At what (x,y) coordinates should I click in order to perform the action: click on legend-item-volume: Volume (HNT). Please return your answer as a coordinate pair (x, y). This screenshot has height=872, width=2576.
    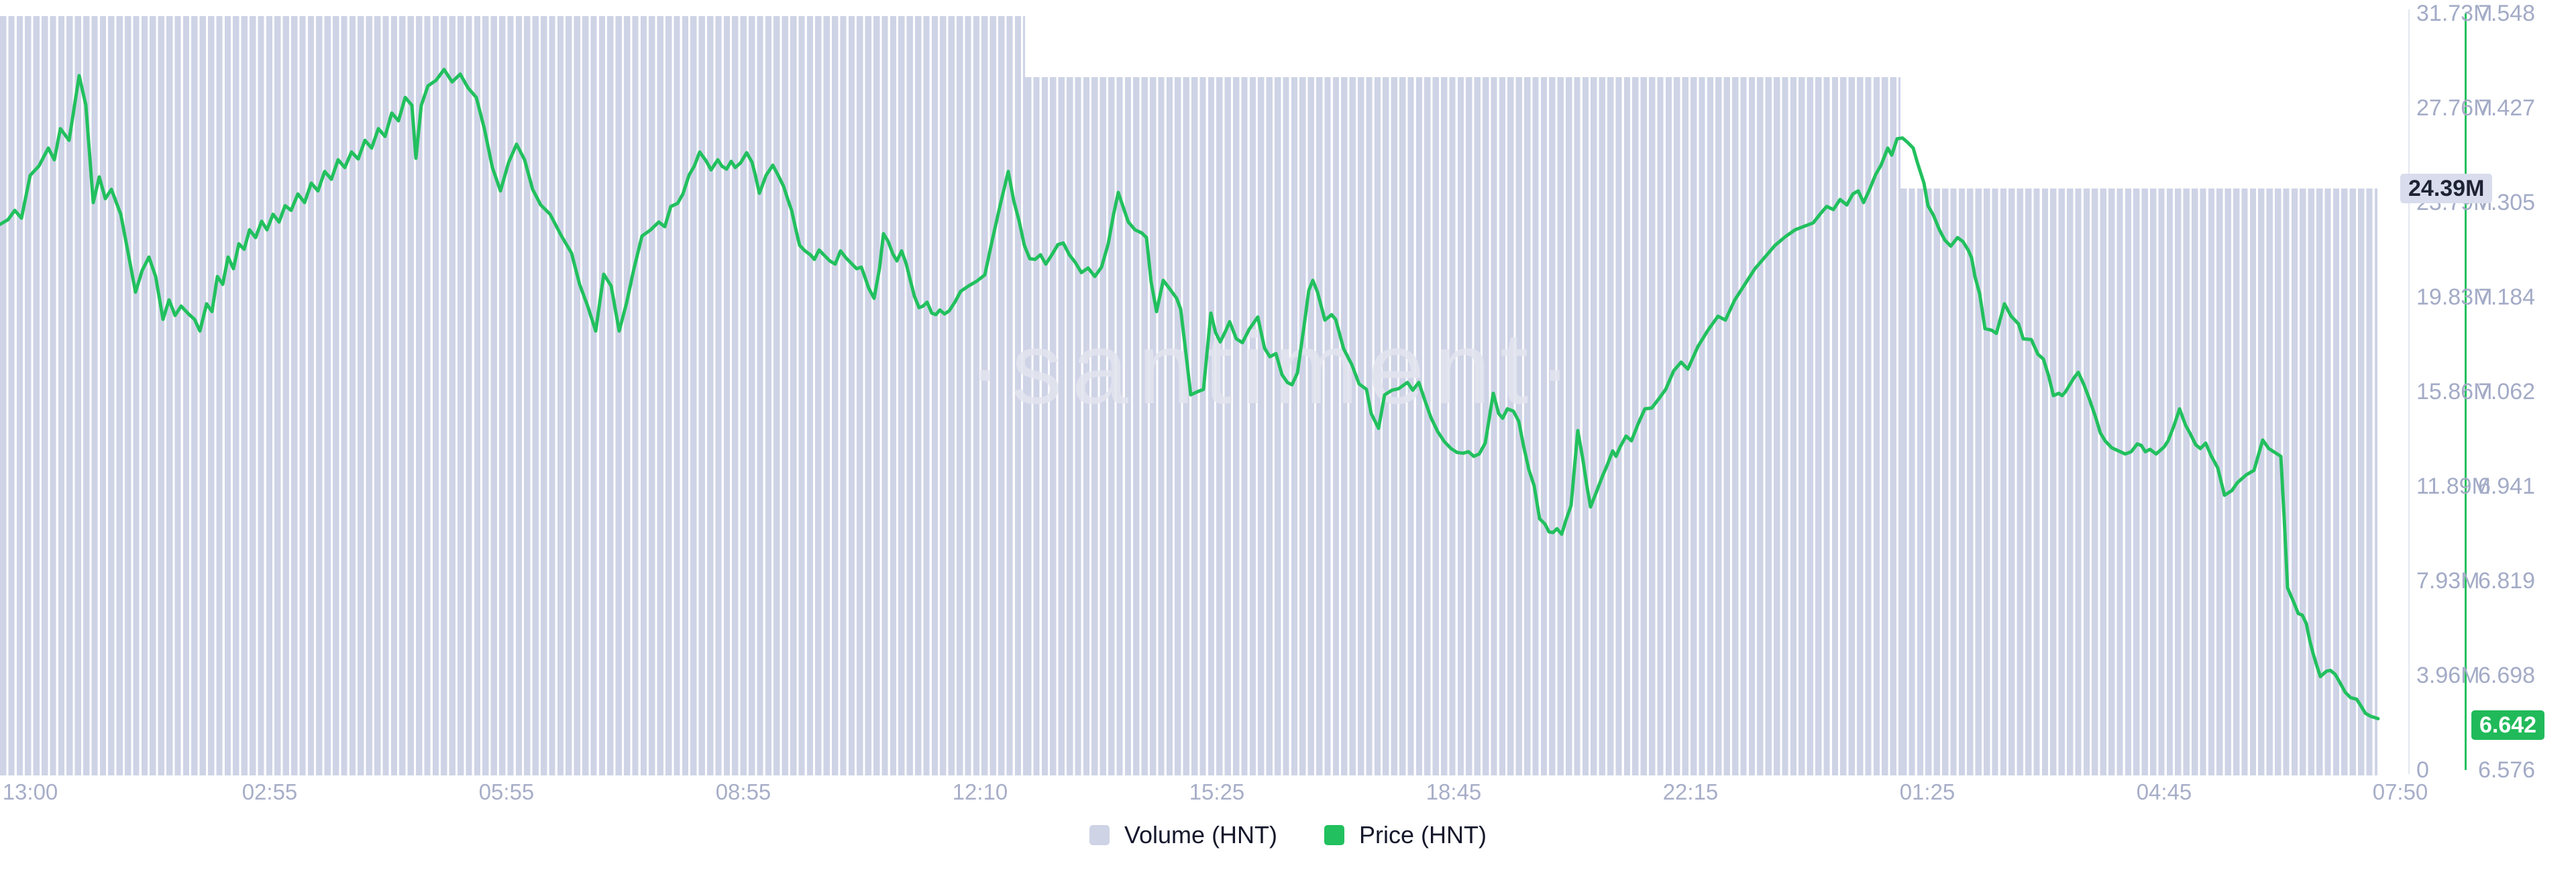
    Looking at the image, I should click on (1183, 835).